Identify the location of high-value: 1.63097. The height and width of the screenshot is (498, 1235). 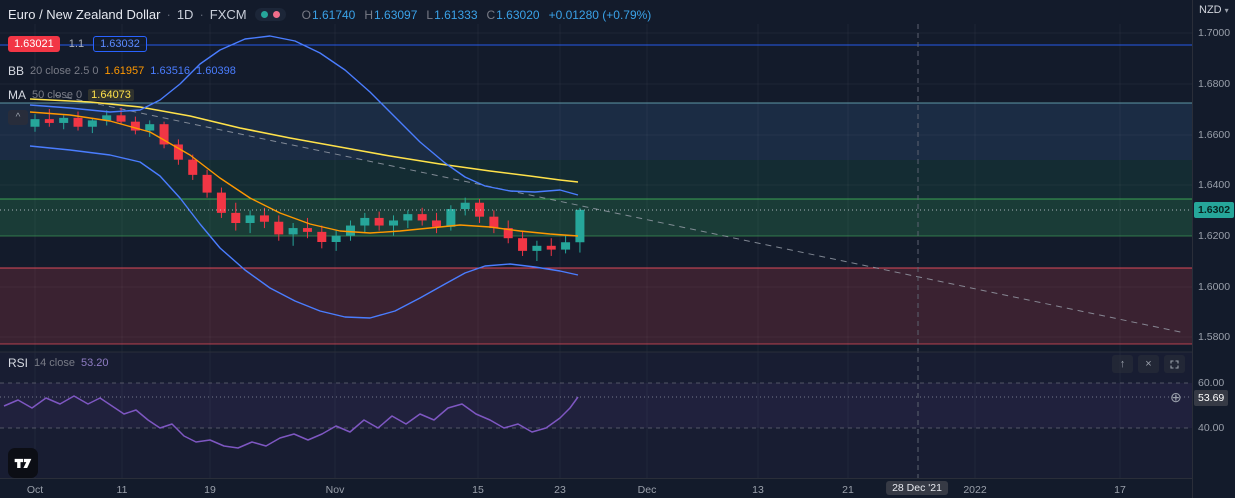
(396, 14).